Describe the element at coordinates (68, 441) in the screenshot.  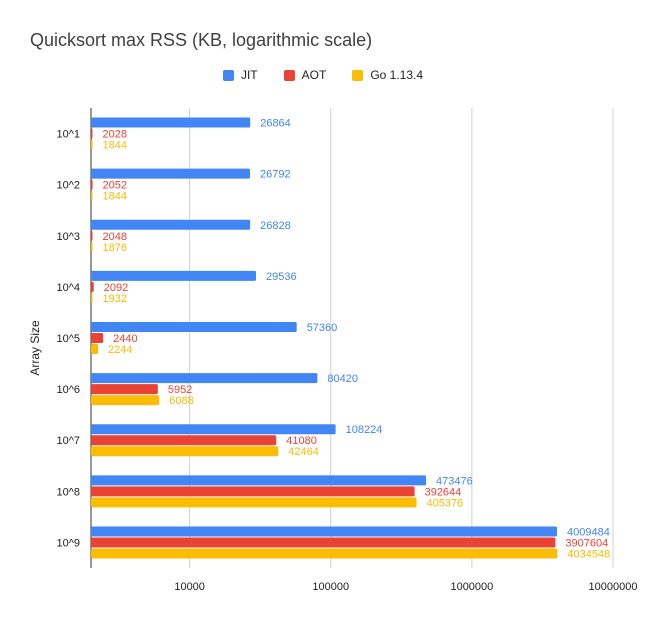
I see `category-label-6: 10^7` at that location.